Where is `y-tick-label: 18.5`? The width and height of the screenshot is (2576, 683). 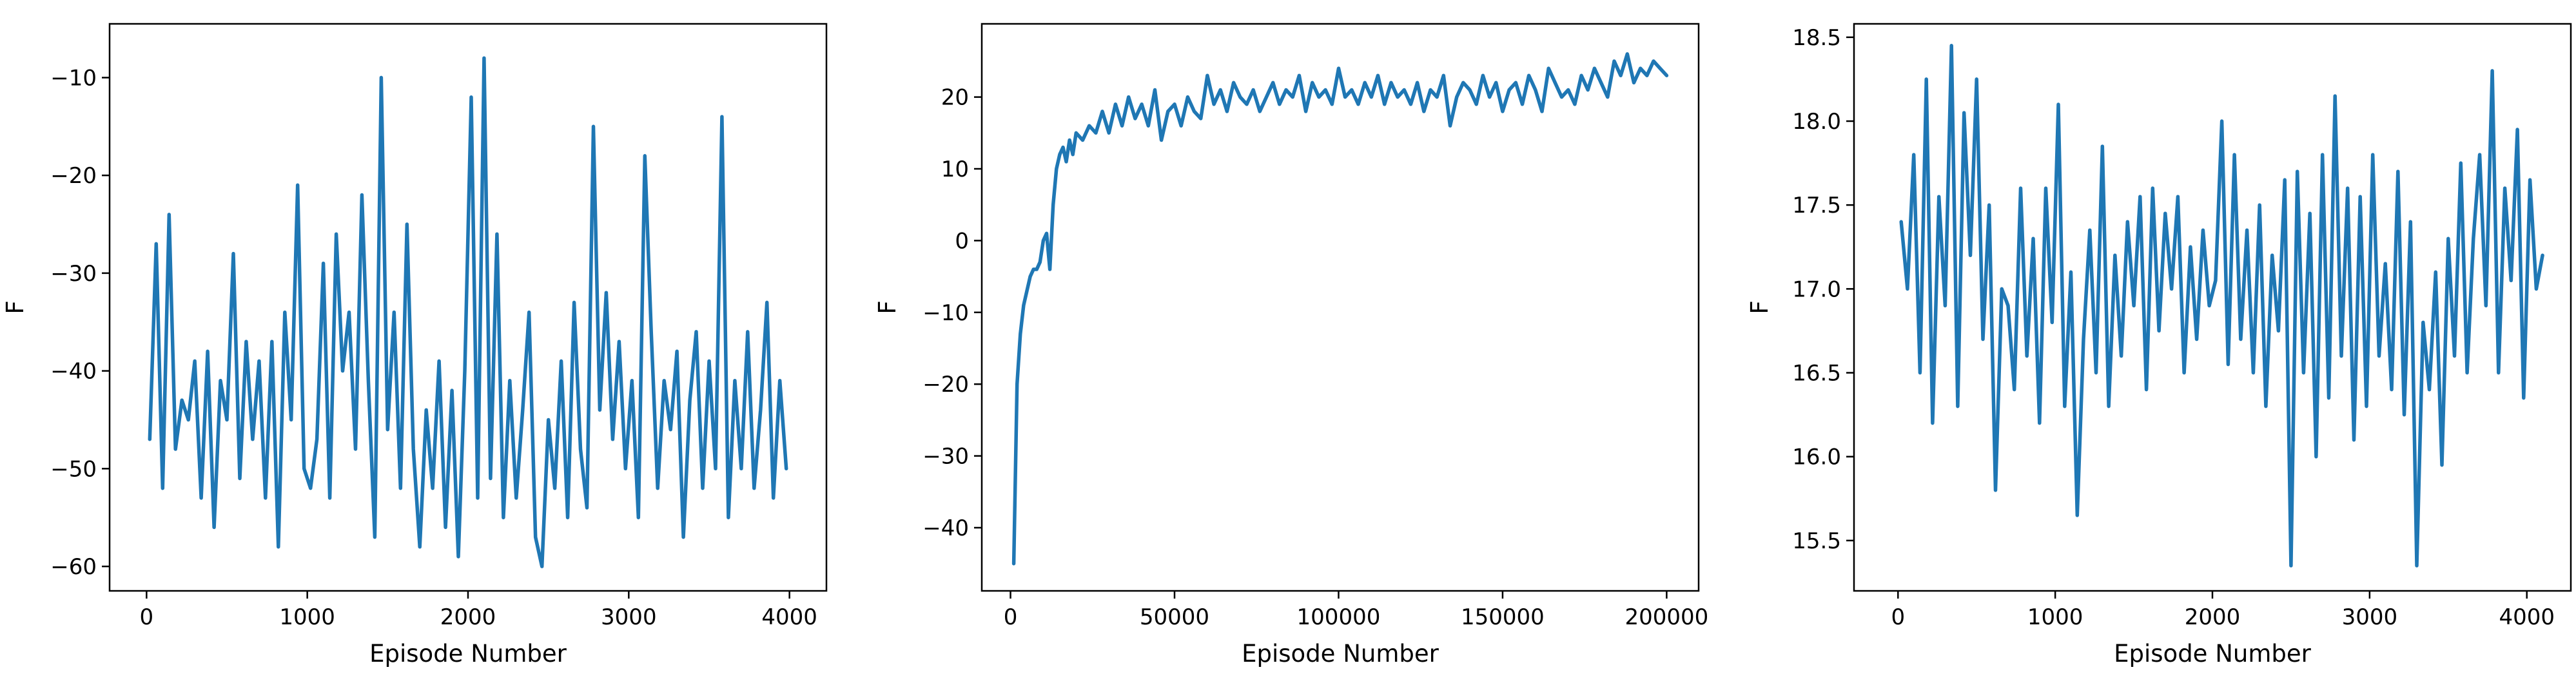 y-tick-label: 18.5 is located at coordinates (1816, 38).